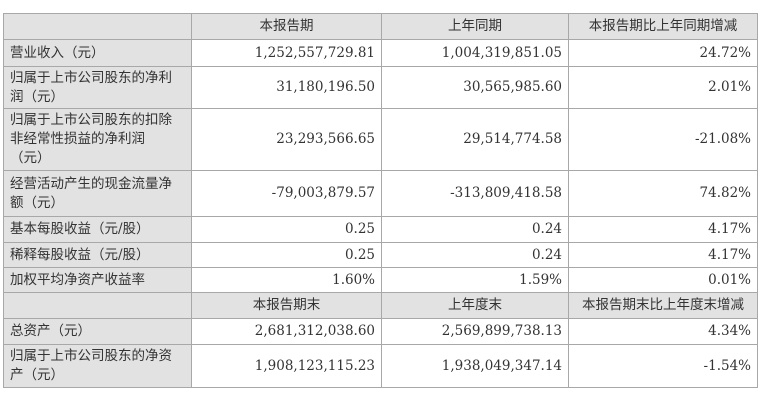  Describe the element at coordinates (80, 254) in the screenshot. I see `row-label-line: 稀释每股收益（元/股）` at that location.